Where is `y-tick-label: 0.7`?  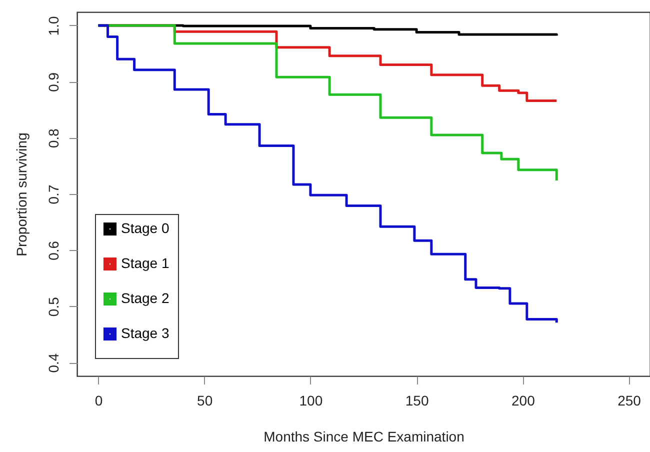 y-tick-label: 0.7 is located at coordinates (54, 194).